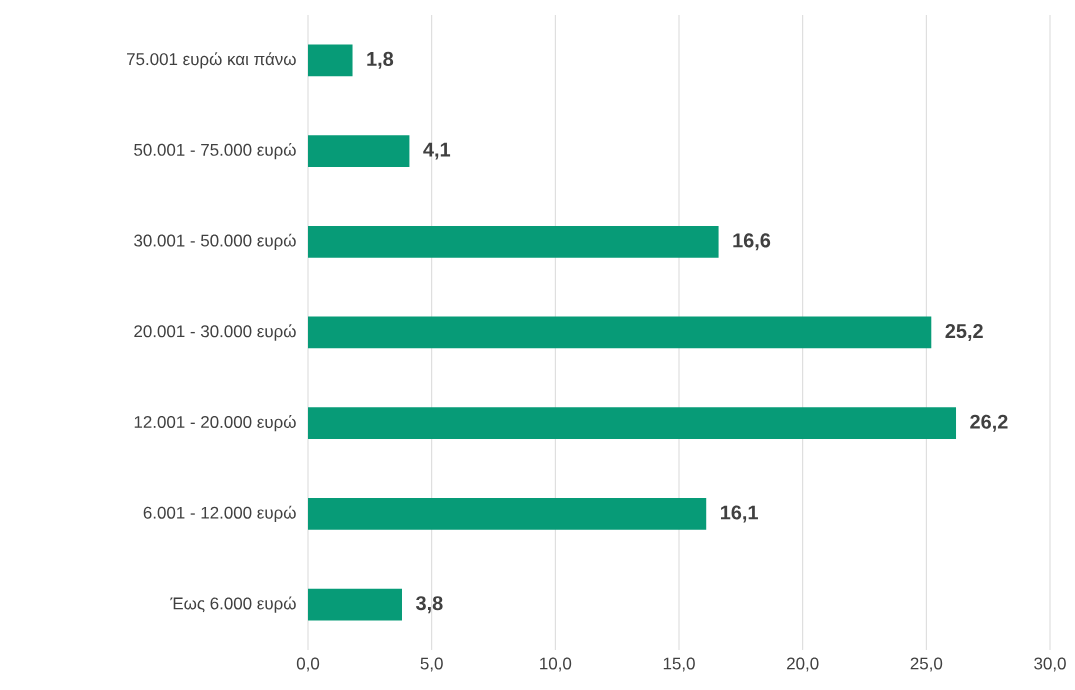 This screenshot has height=690, width=1075. I want to click on y-tick-label: 12.001 - 20.000 ευρώ, so click(215, 423).